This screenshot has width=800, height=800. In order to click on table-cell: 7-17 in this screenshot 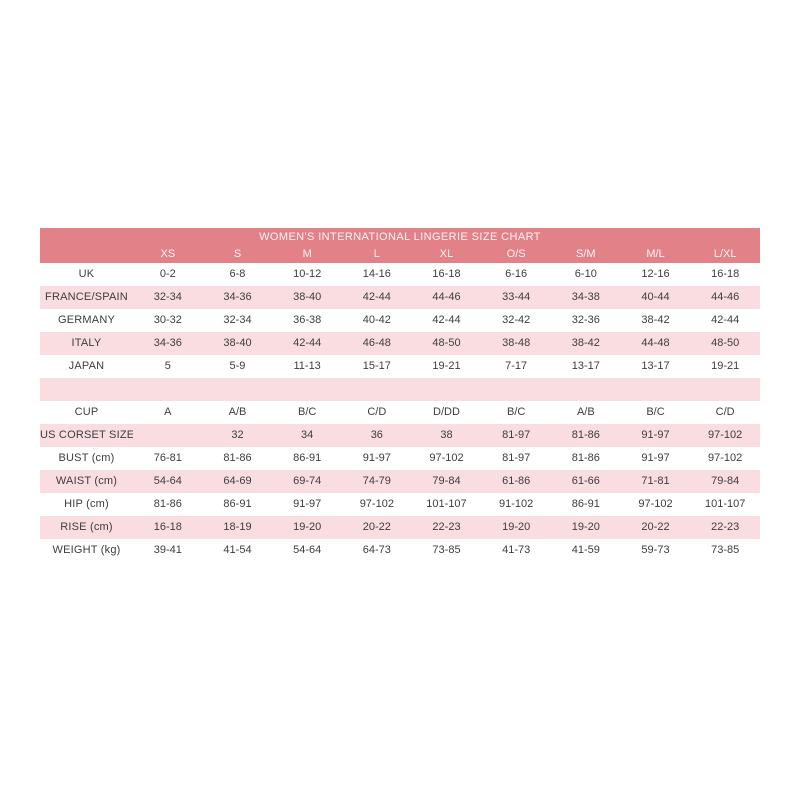, I will do `click(516, 366)`.